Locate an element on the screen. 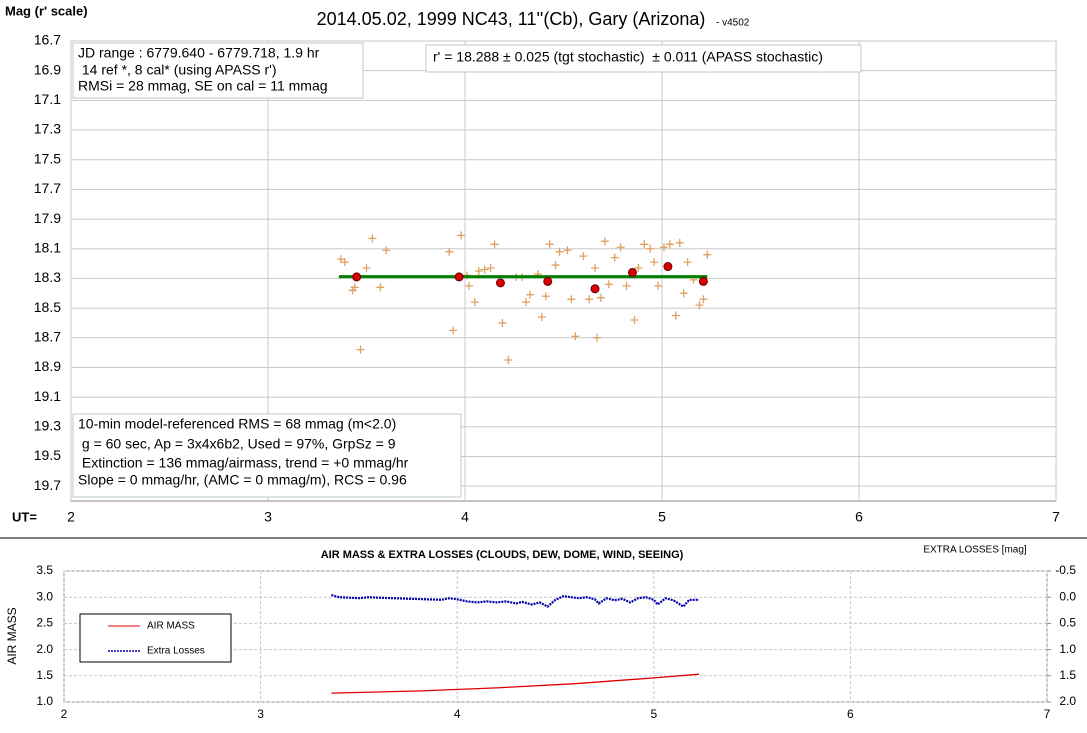  y-tick-label: 2.0 is located at coordinates (44, 649).